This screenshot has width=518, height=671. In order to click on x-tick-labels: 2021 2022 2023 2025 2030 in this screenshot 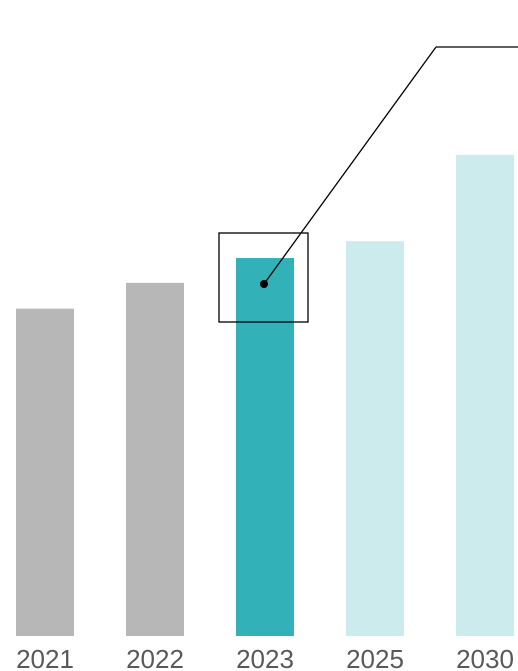, I will do `click(265, 657)`.